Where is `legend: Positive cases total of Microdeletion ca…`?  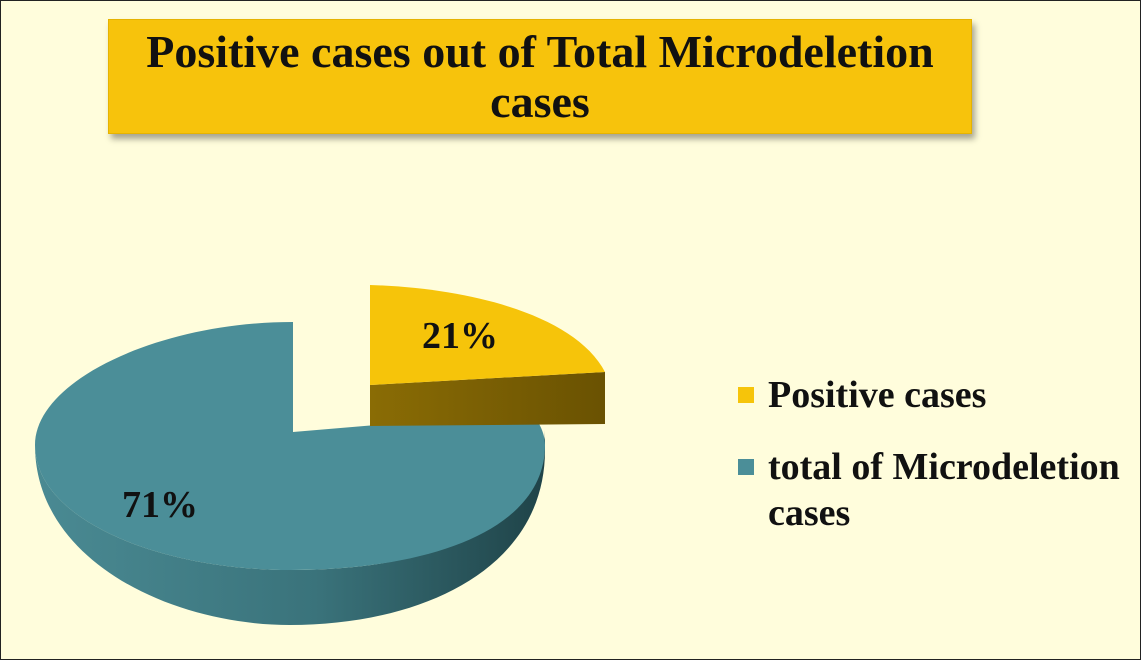
legend: Positive cases total of Microdeletion ca… is located at coordinates (933, 467).